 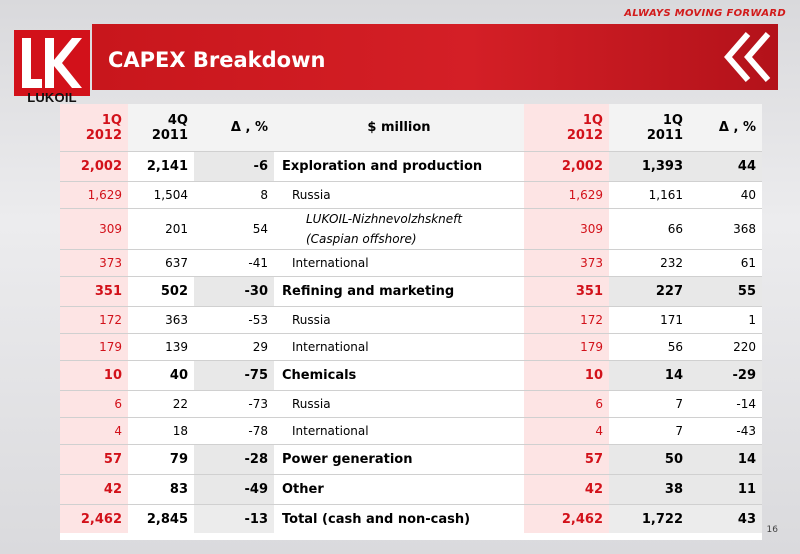 What do you see at coordinates (435, 57) in the screenshot?
I see `title-bar` at bounding box center [435, 57].